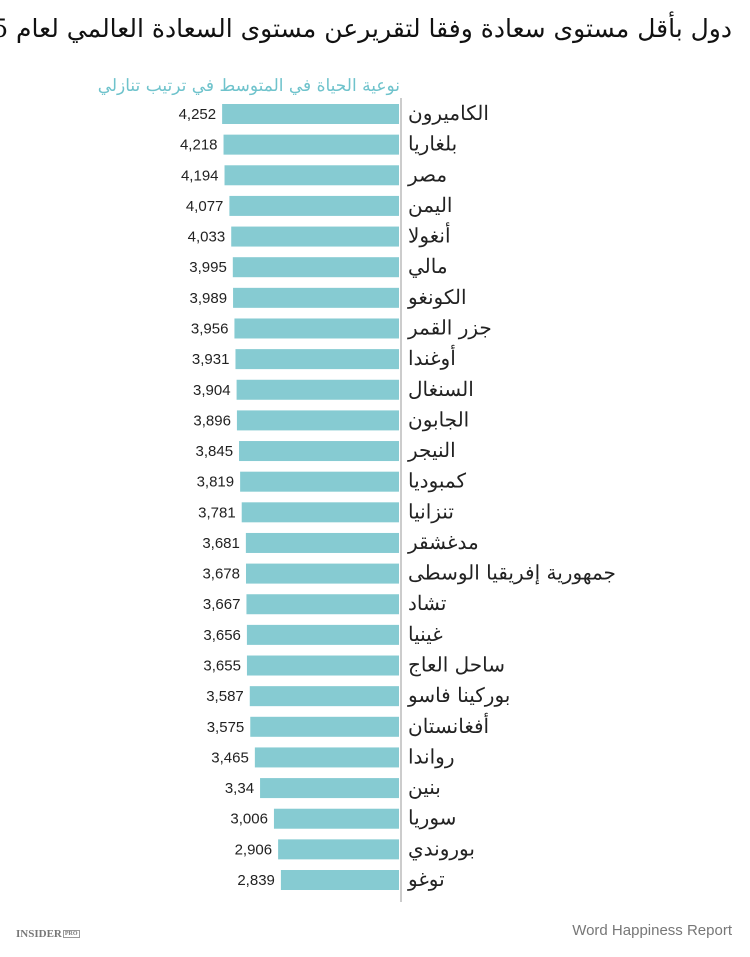  What do you see at coordinates (437, 297) in the screenshot?
I see `category-label: الكونغو` at bounding box center [437, 297].